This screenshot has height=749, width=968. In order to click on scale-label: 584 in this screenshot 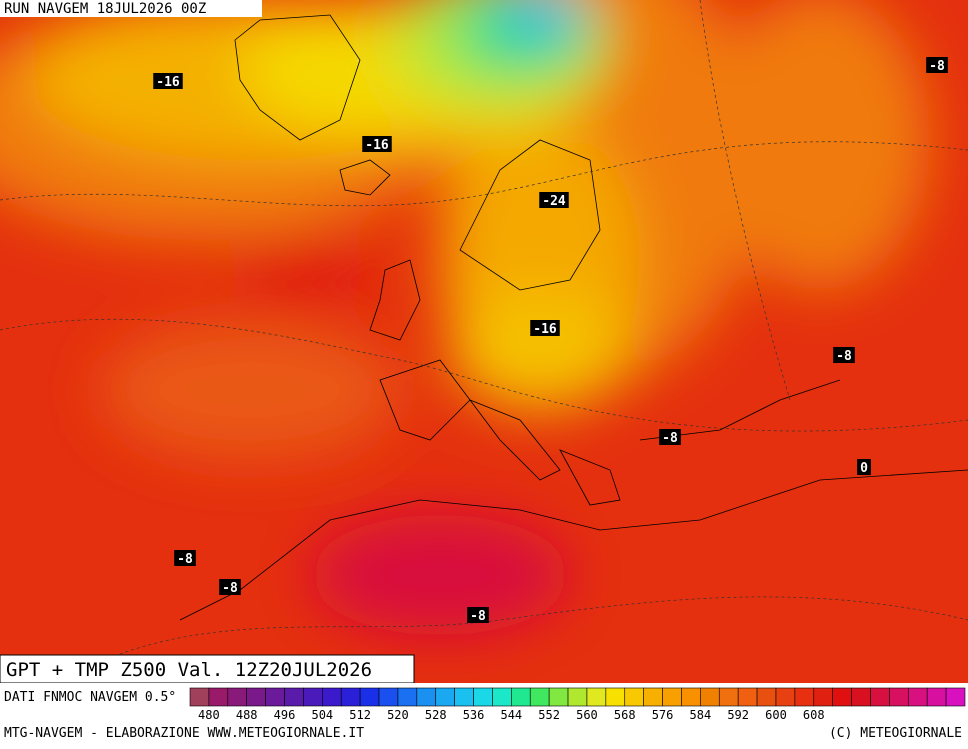, I will do `click(701, 715)`.